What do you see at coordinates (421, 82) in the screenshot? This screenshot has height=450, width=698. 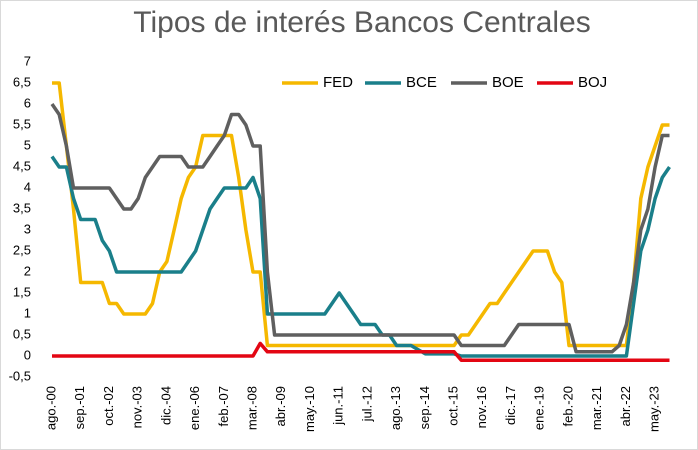 I see `legend-label: BCE` at bounding box center [421, 82].